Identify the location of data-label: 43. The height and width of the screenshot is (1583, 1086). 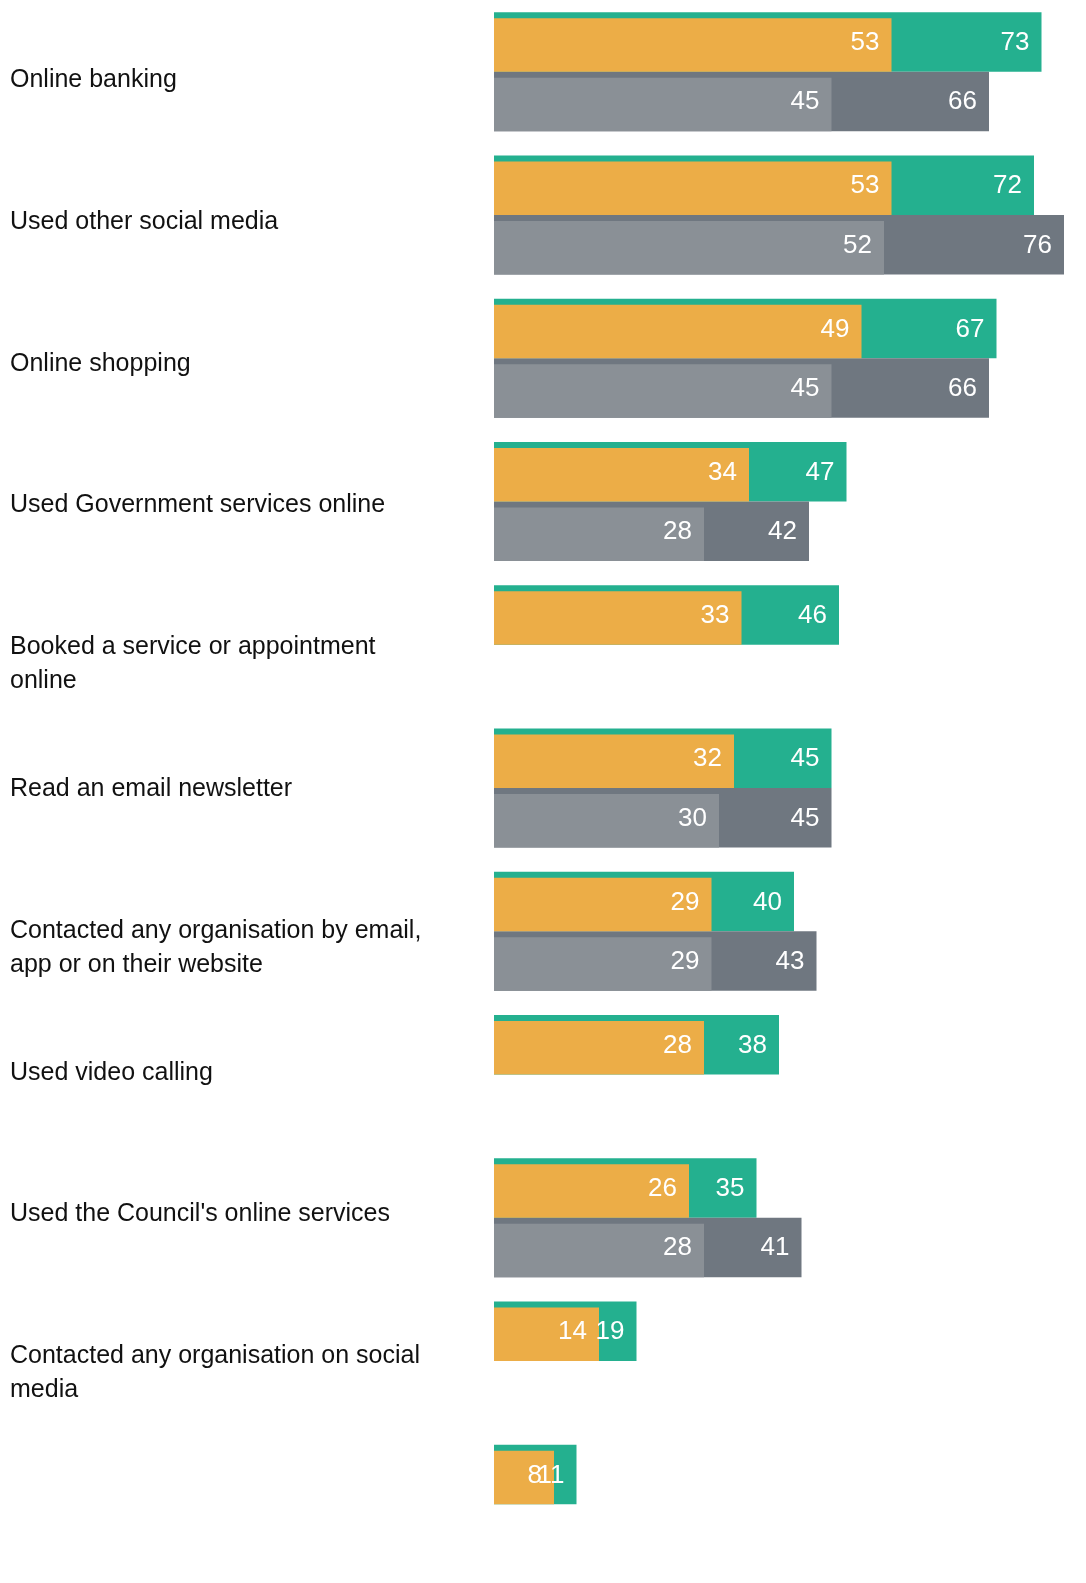
(790, 959).